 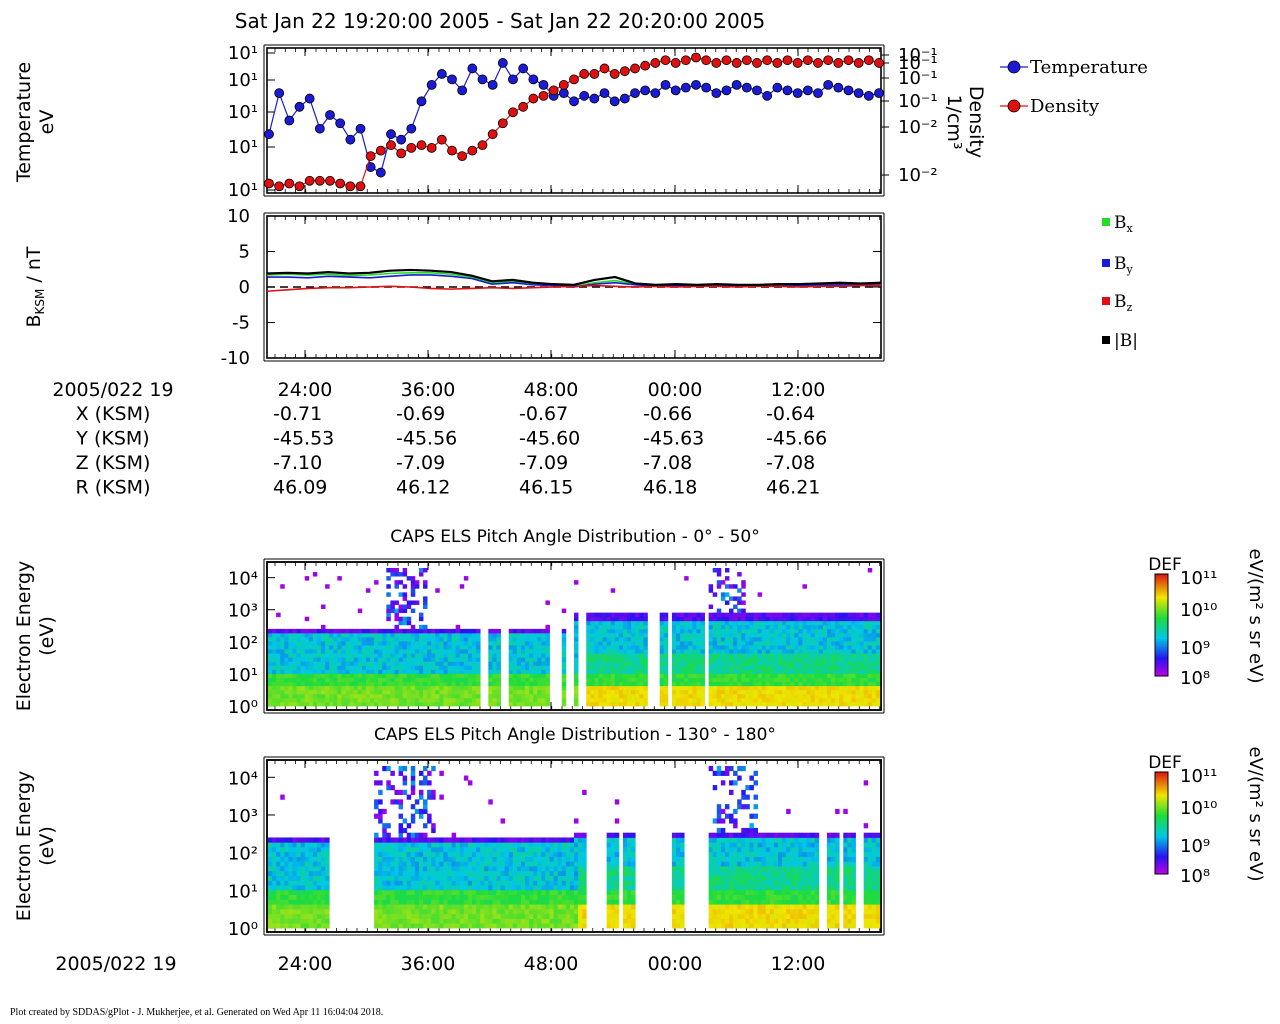 What do you see at coordinates (543, 414) in the screenshot?
I see `ephemeris-value: -0.67` at bounding box center [543, 414].